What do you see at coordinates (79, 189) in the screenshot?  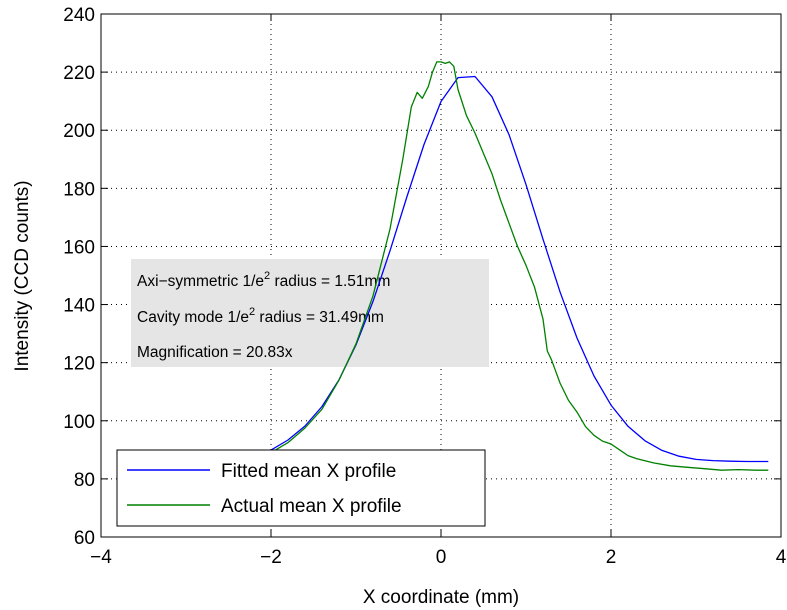 I see `y-tick-label: 180` at bounding box center [79, 189].